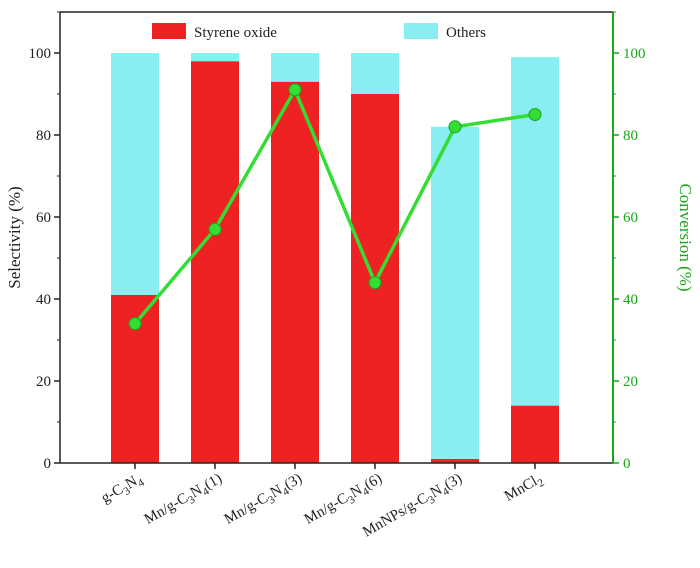 The height and width of the screenshot is (568, 700). Describe the element at coordinates (685, 237) in the screenshot. I see `y-axis-right-label: Conversion (%)` at that location.